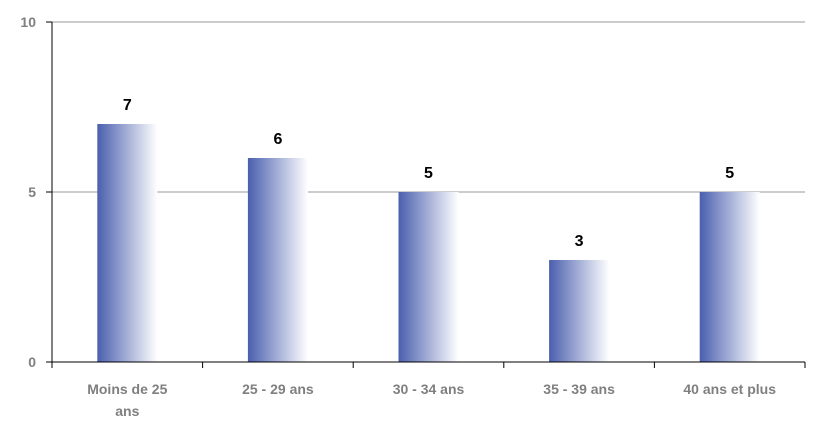 The height and width of the screenshot is (430, 821). Describe the element at coordinates (127, 105) in the screenshot. I see `data-label: 7` at that location.